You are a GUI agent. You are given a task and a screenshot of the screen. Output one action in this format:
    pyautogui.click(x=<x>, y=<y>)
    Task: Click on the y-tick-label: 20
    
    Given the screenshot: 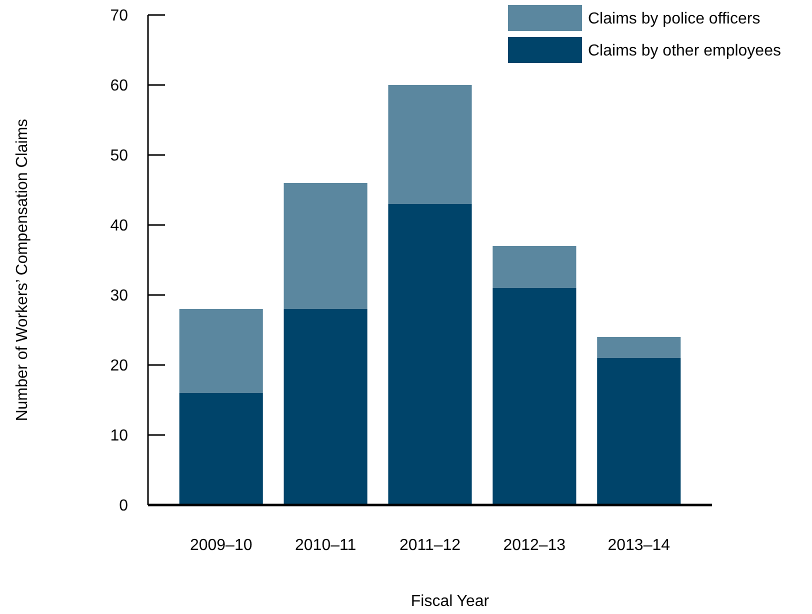 What is the action you would take?
    pyautogui.click(x=119, y=366)
    